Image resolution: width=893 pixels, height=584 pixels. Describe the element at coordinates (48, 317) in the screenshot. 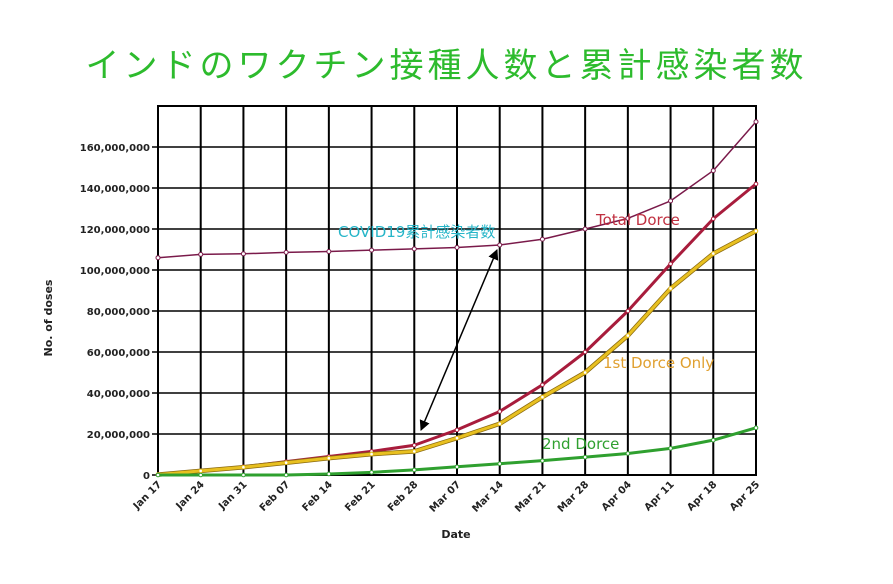

I see `y-axis-label: No. of doses` at that location.